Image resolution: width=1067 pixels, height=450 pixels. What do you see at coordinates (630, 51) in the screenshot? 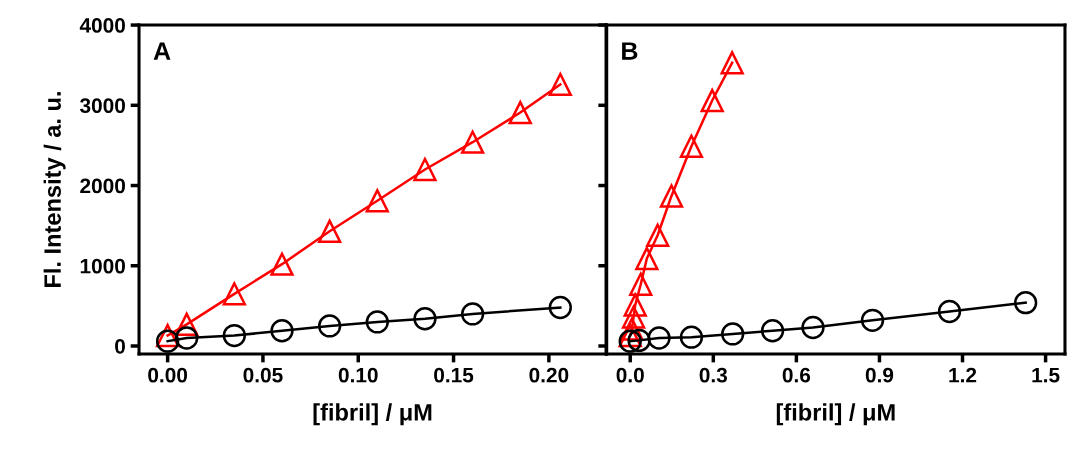
I see `annotation: B` at bounding box center [630, 51].